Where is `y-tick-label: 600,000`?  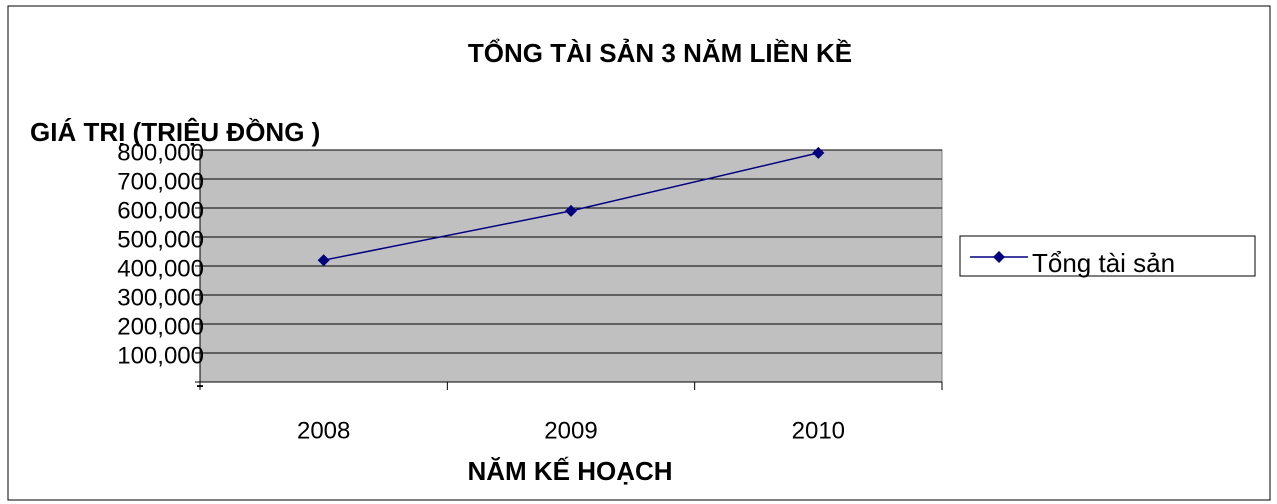 y-tick-label: 600,000 is located at coordinates (160, 210).